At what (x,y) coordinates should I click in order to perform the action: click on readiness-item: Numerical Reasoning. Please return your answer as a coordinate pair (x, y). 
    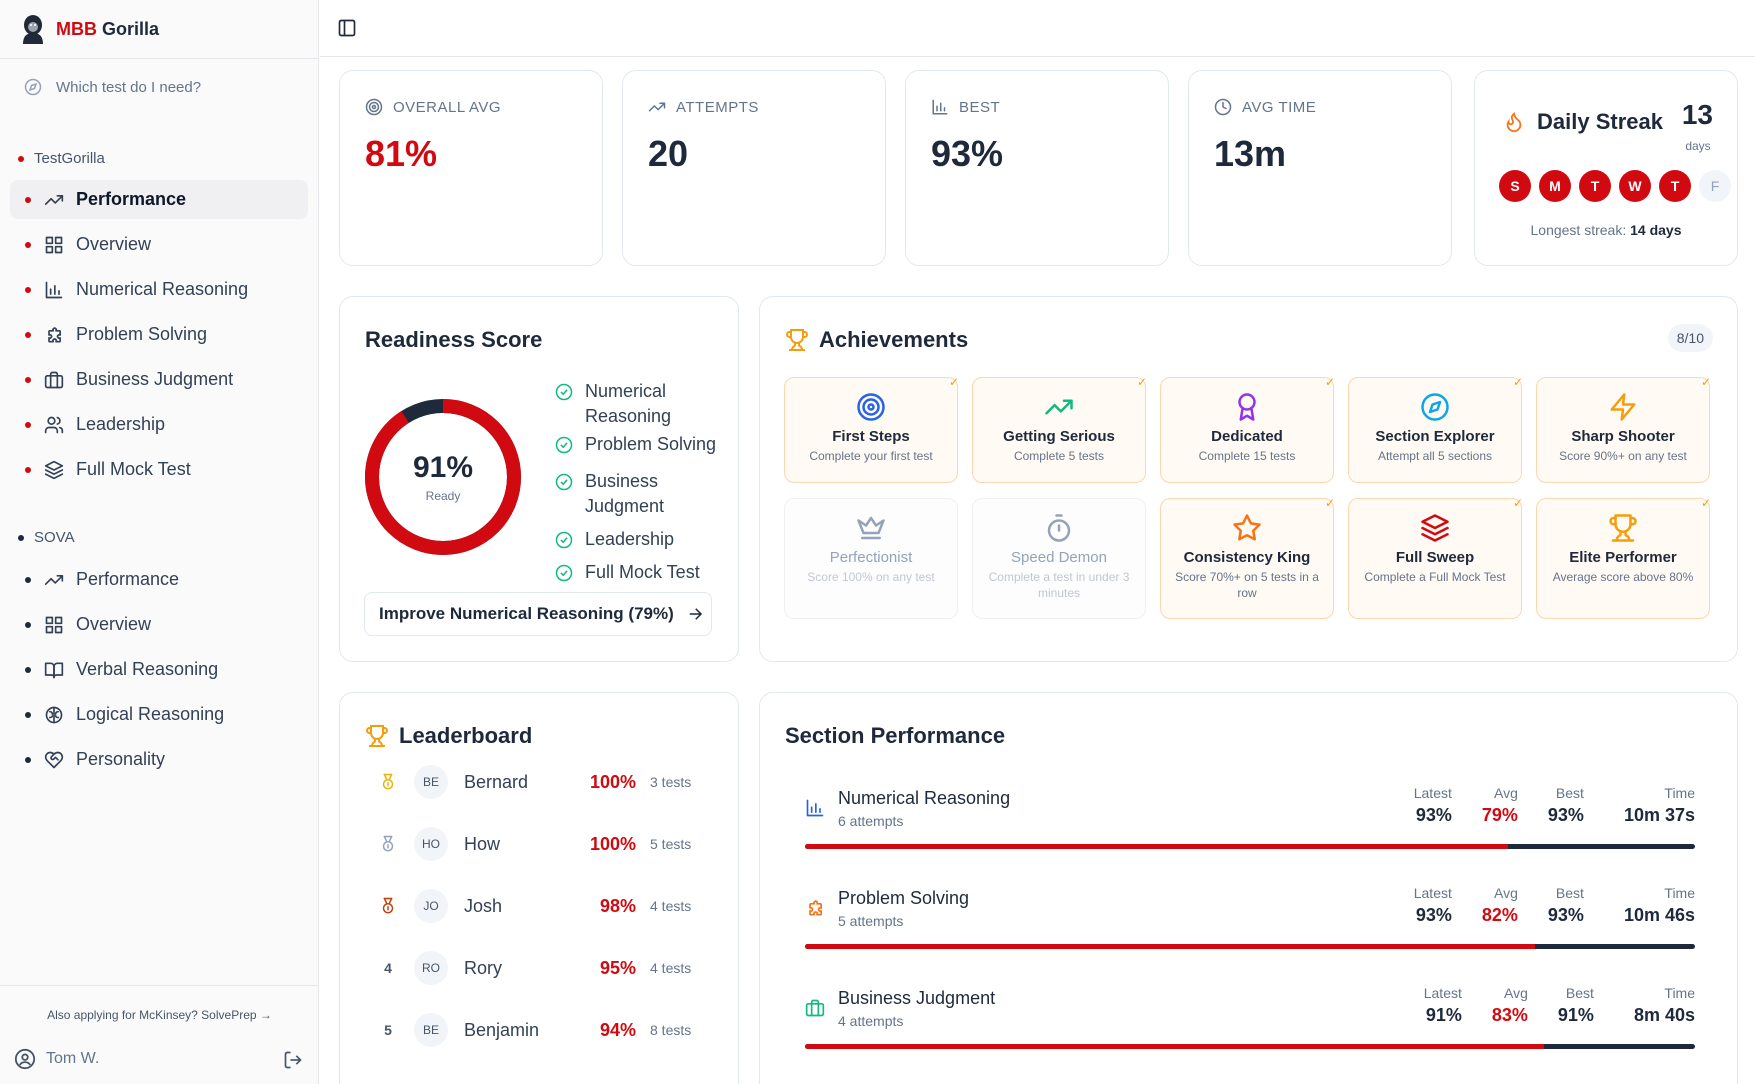
    Looking at the image, I should click on (640, 404).